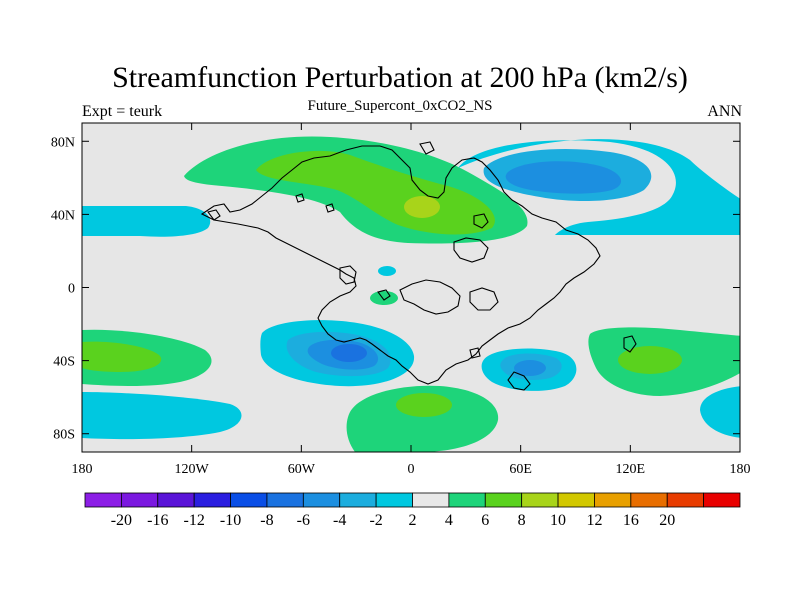  Describe the element at coordinates (375, 520) in the screenshot. I see `colorbar-label: -2` at that location.